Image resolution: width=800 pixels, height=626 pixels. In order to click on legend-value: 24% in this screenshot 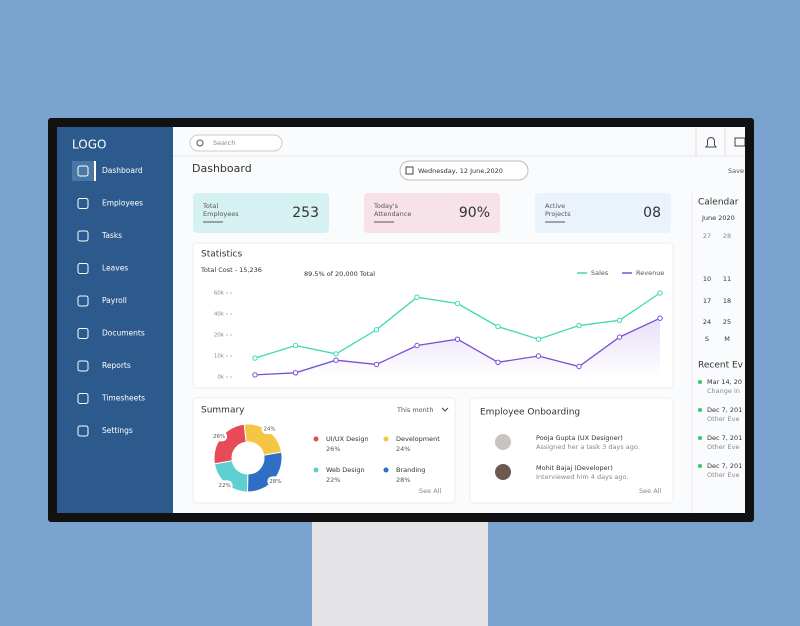, I will do `click(403, 449)`.